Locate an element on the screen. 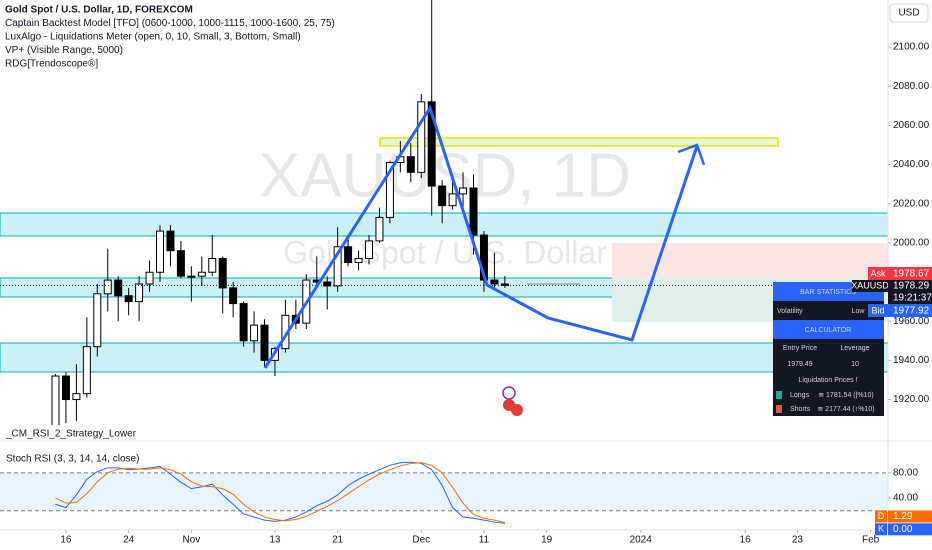  cell: Low is located at coordinates (859, 311).